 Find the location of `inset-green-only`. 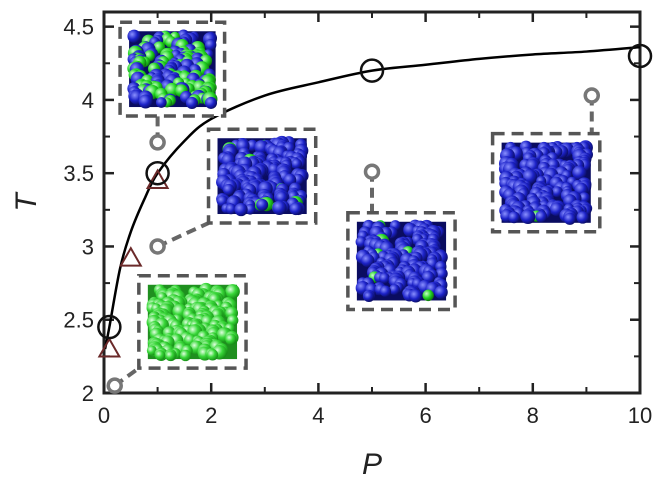

inset-green-only is located at coordinates (192, 322).